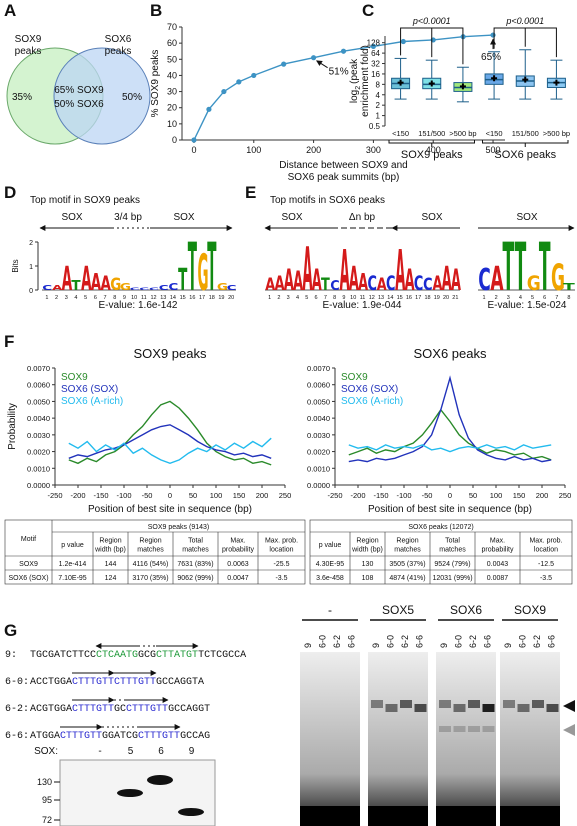 The image size is (577, 826). Describe the element at coordinates (10, 192) in the screenshot. I see `panel-letter: D` at that location.